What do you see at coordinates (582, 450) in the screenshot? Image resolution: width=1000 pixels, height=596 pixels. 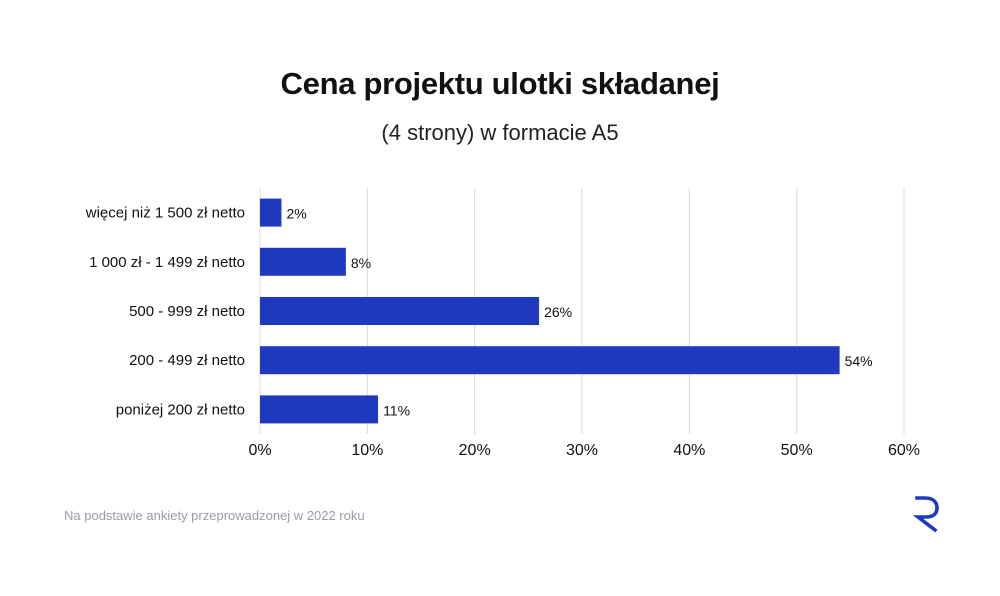 I see `x-tick-label: 30%` at bounding box center [582, 450].